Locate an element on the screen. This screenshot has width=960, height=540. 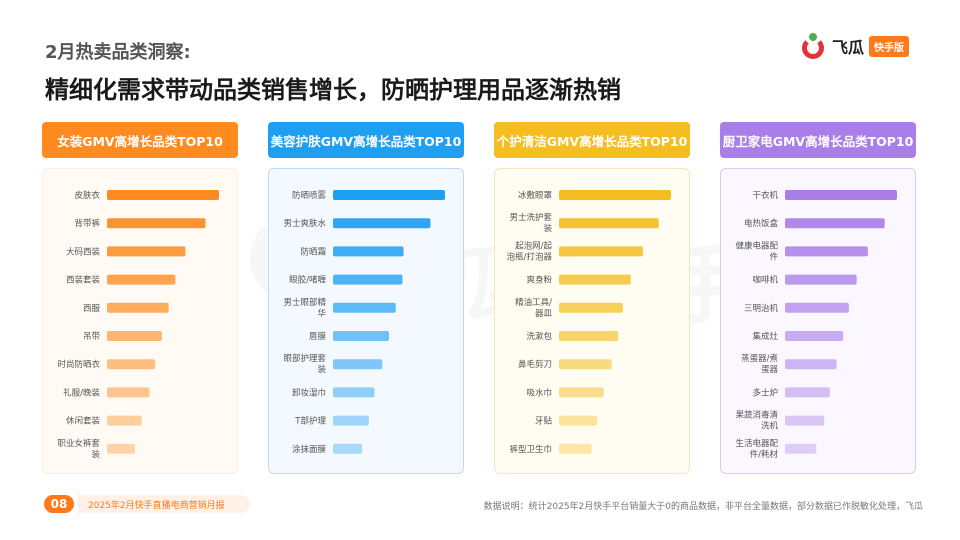
category-label: 吊带 is located at coordinates (92, 337).